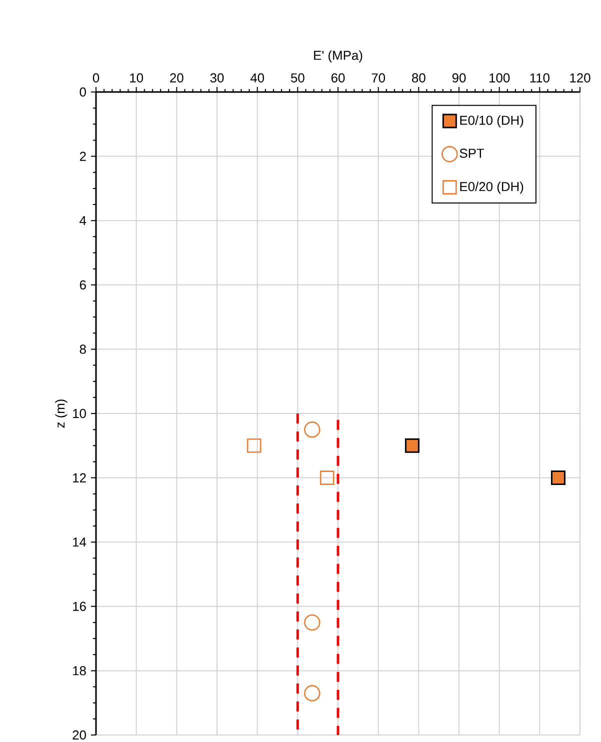 Image resolution: width=601 pixels, height=742 pixels. What do you see at coordinates (83, 285) in the screenshot?
I see `y-tick-label: 6` at bounding box center [83, 285].